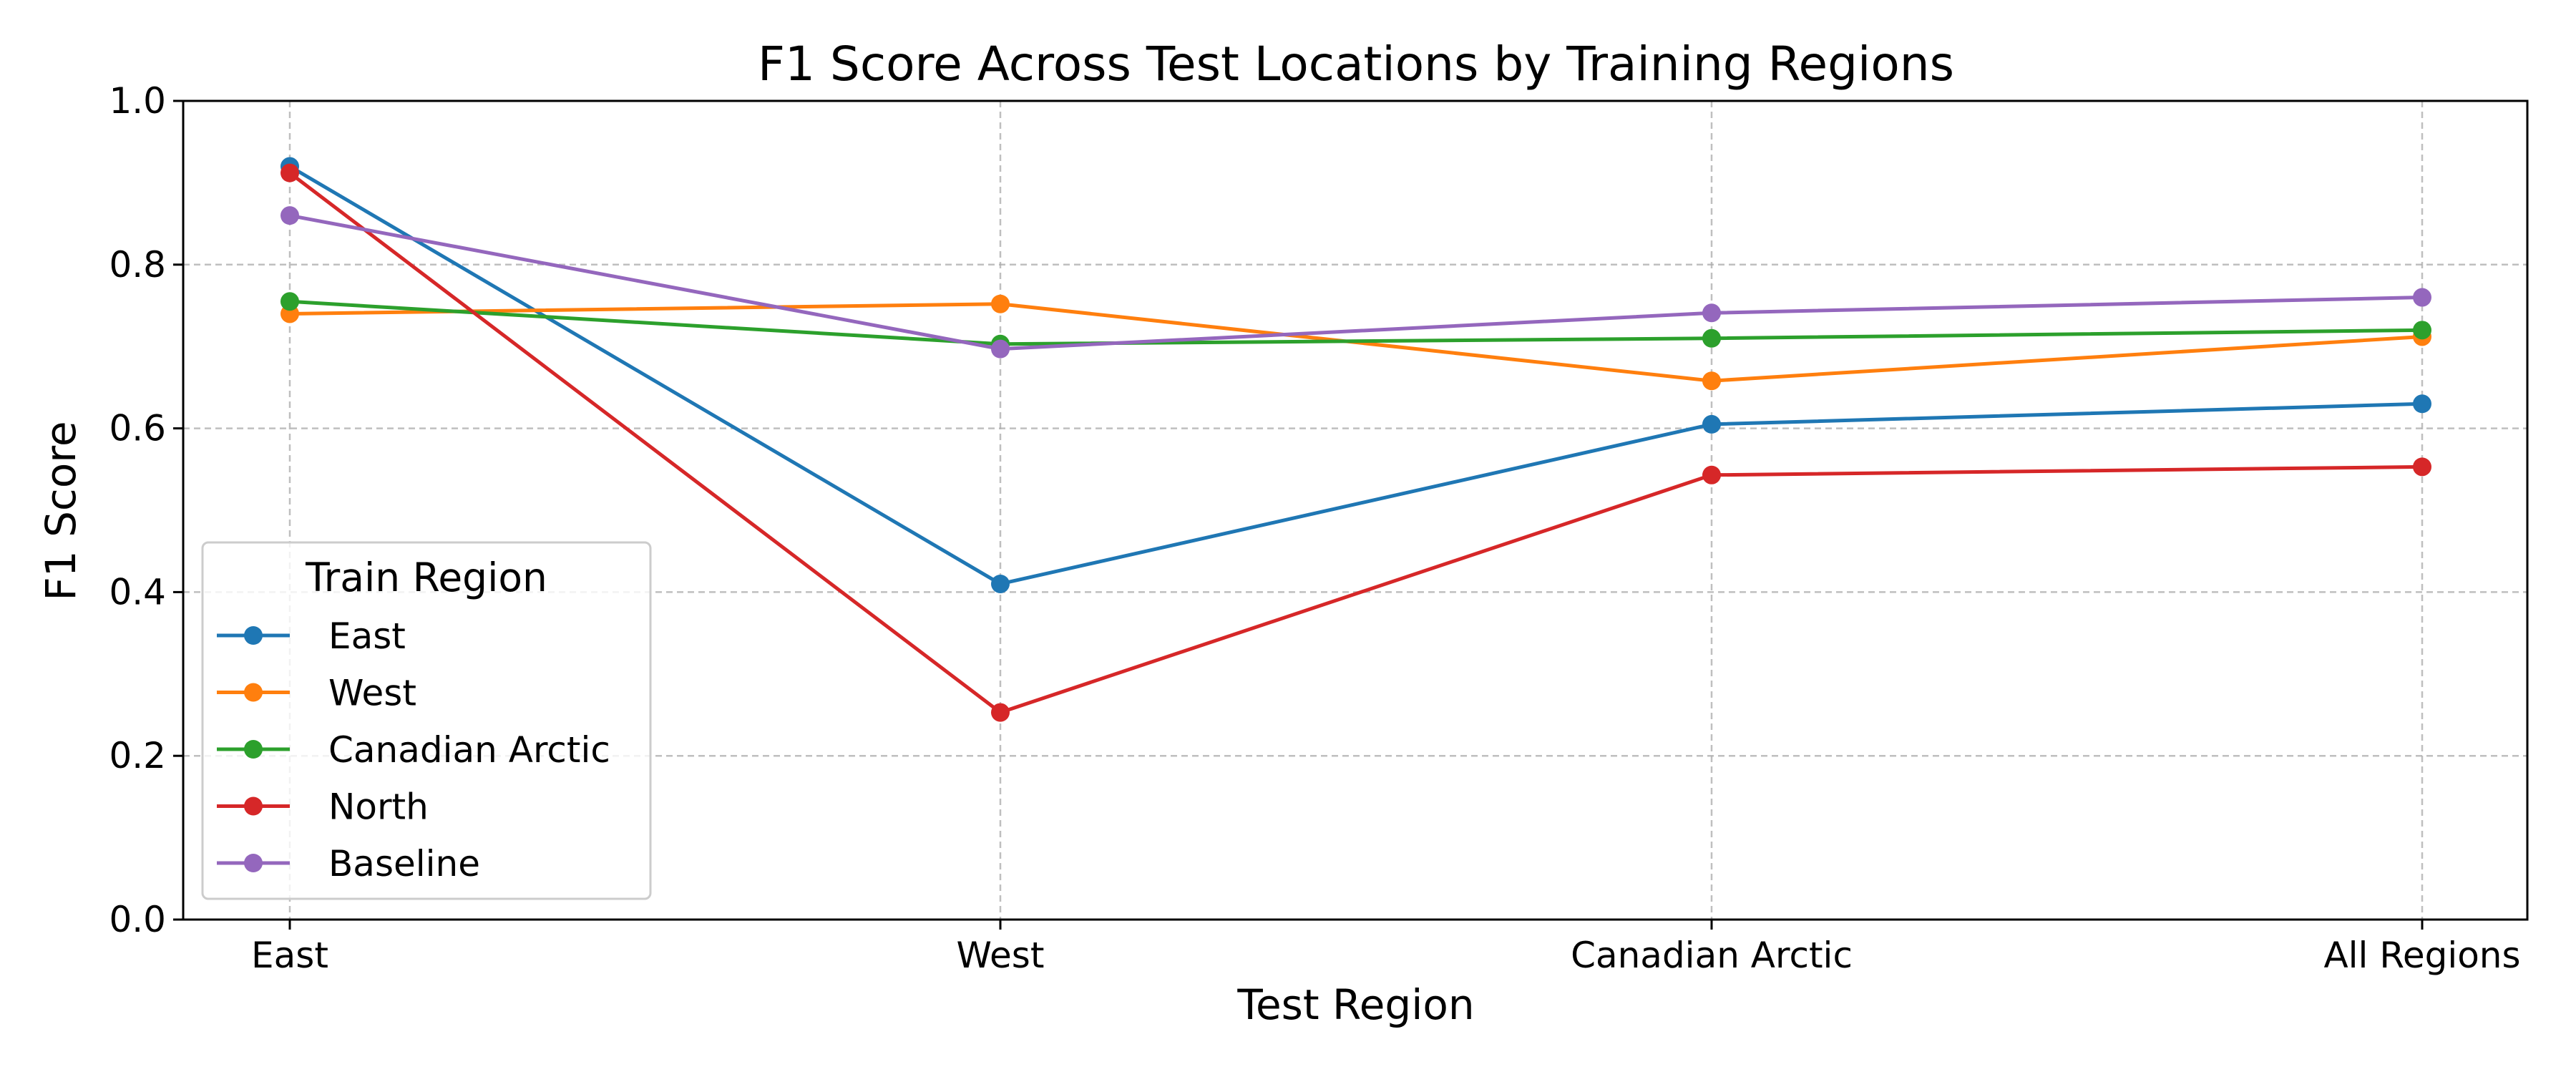 The width and height of the screenshot is (2576, 1077). I want to click on x-tick-label: West, so click(1001, 956).